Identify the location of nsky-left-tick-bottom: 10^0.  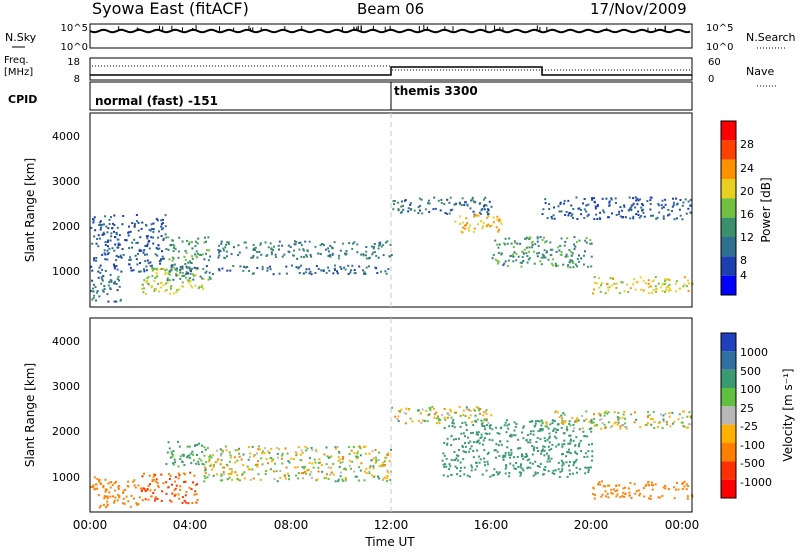
(74, 47).